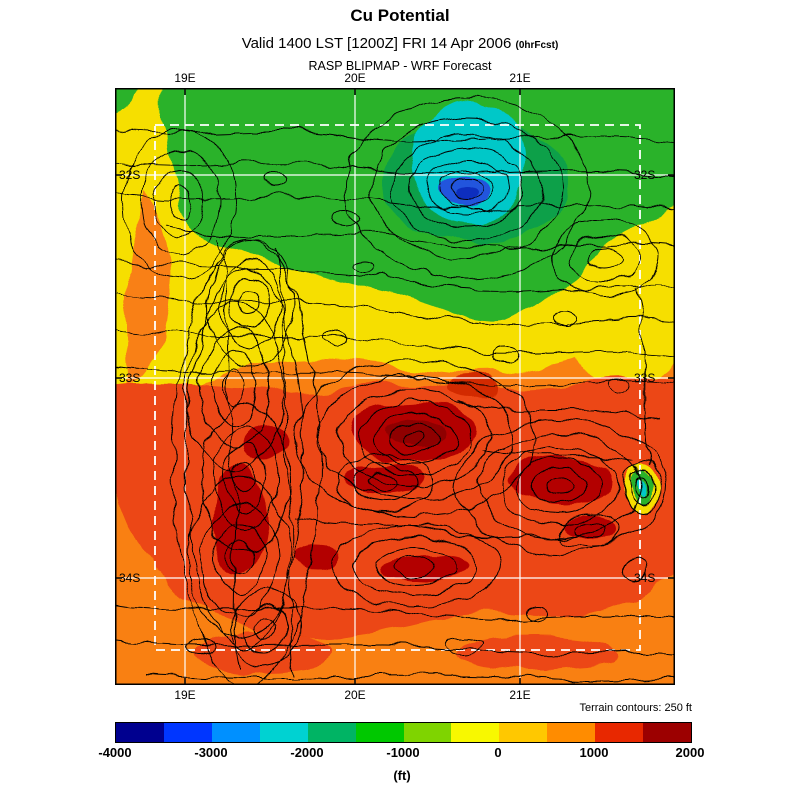  Describe the element at coordinates (403, 752) in the screenshot. I see `colorbar-label: -1000` at that location.